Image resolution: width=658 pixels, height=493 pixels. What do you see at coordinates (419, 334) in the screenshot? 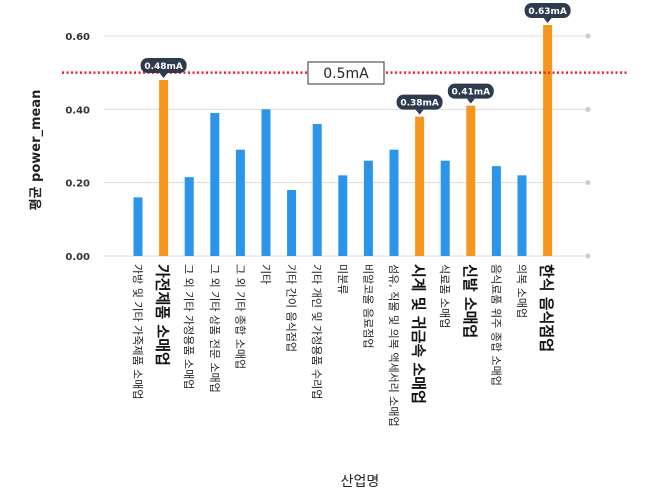
I see `x-tick-label: 시계 및 귀금속 소매업` at bounding box center [419, 334].